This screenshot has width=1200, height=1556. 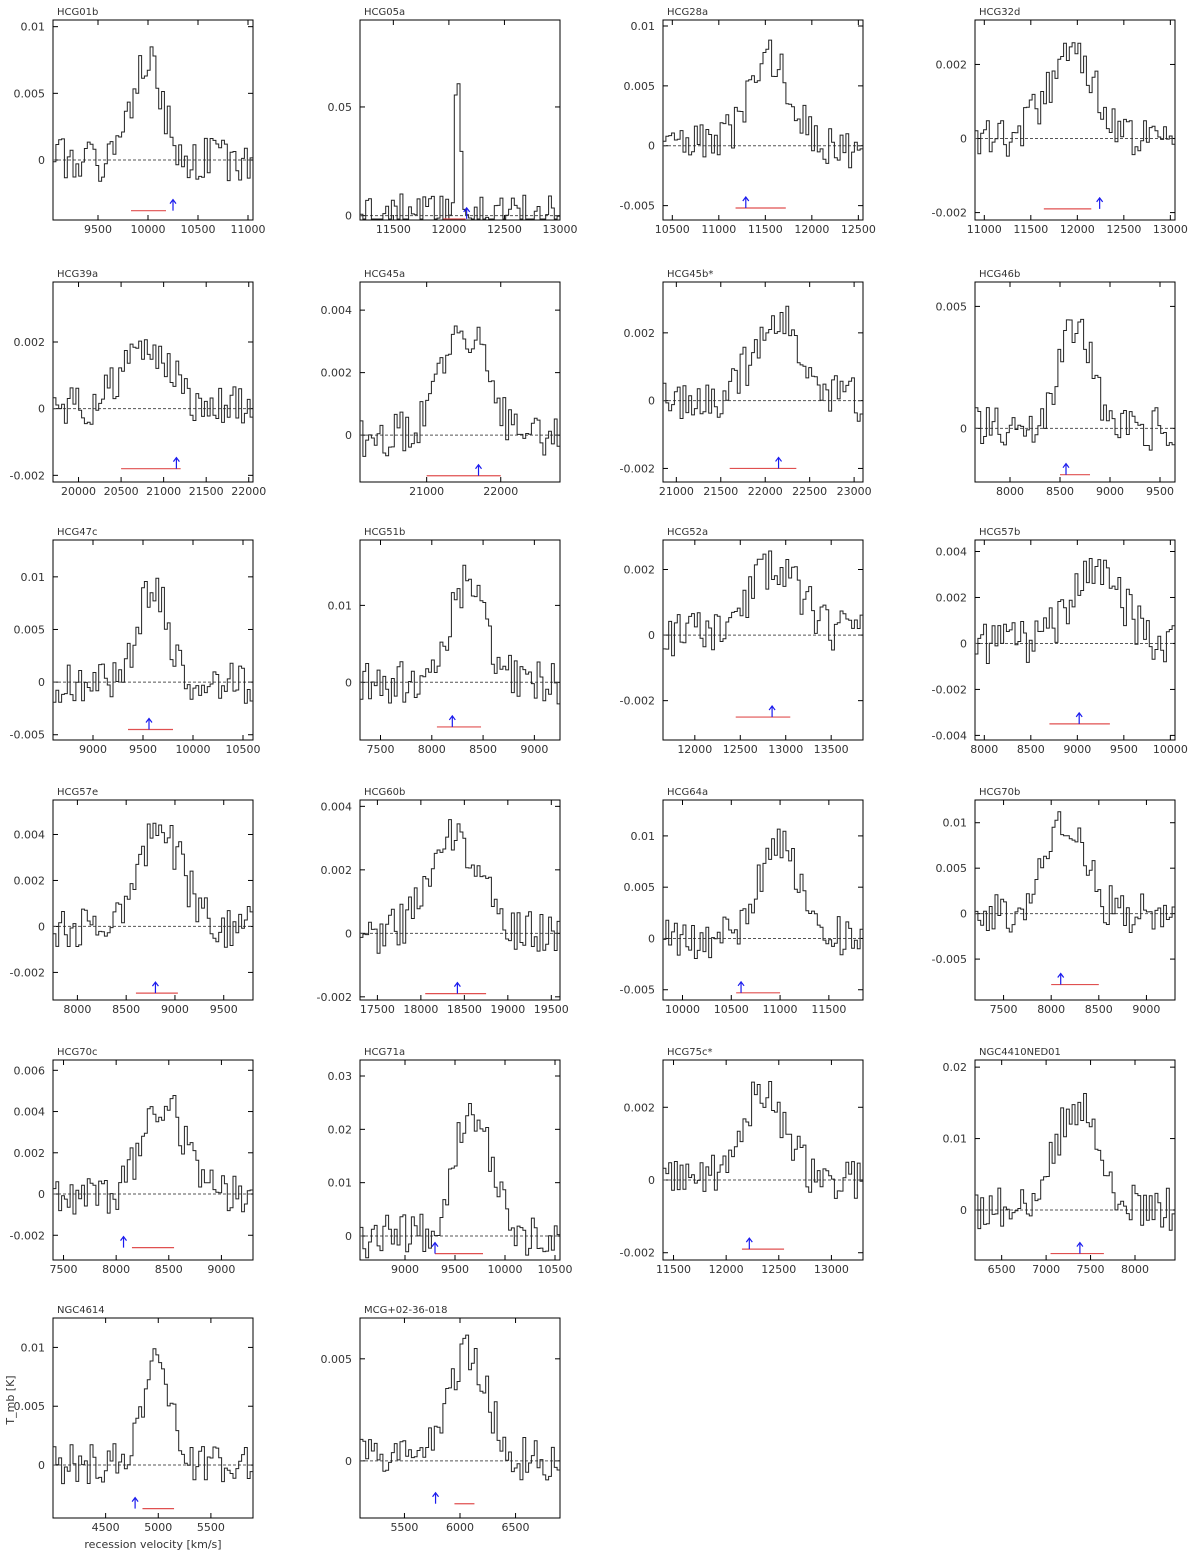 I want to click on x-tick-label: 22000, so click(x=500, y=491).